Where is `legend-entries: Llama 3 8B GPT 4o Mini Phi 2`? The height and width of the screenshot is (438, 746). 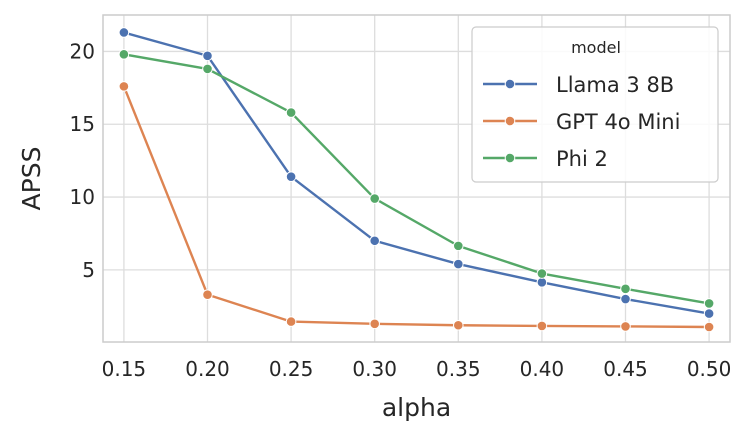 legend-entries: Llama 3 8B GPT 4o Mini Phi 2 is located at coordinates (581, 122).